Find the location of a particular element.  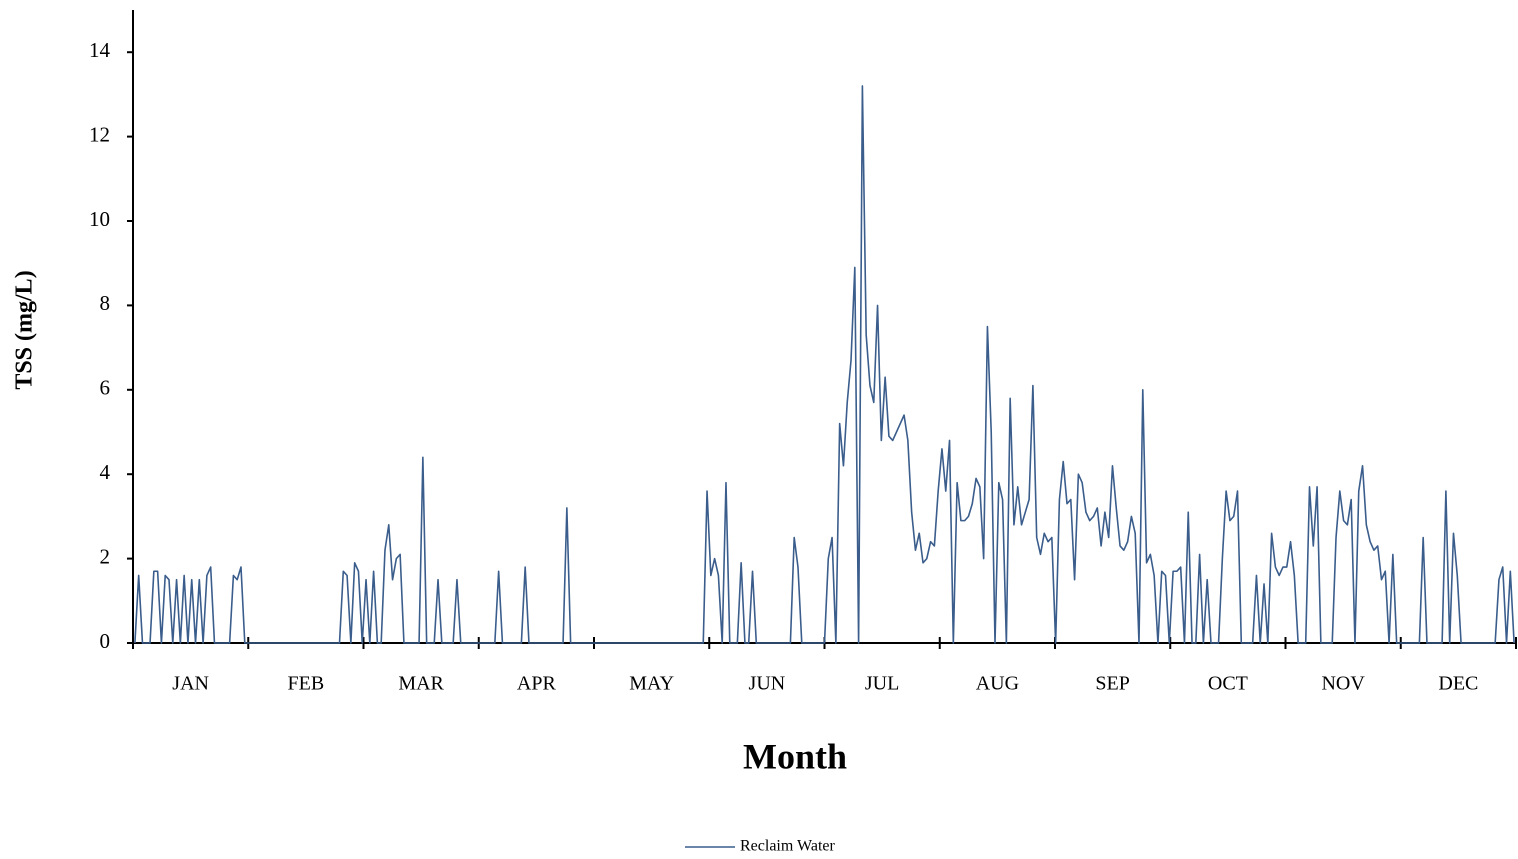

x-tick-label: JAN is located at coordinates (190, 684).